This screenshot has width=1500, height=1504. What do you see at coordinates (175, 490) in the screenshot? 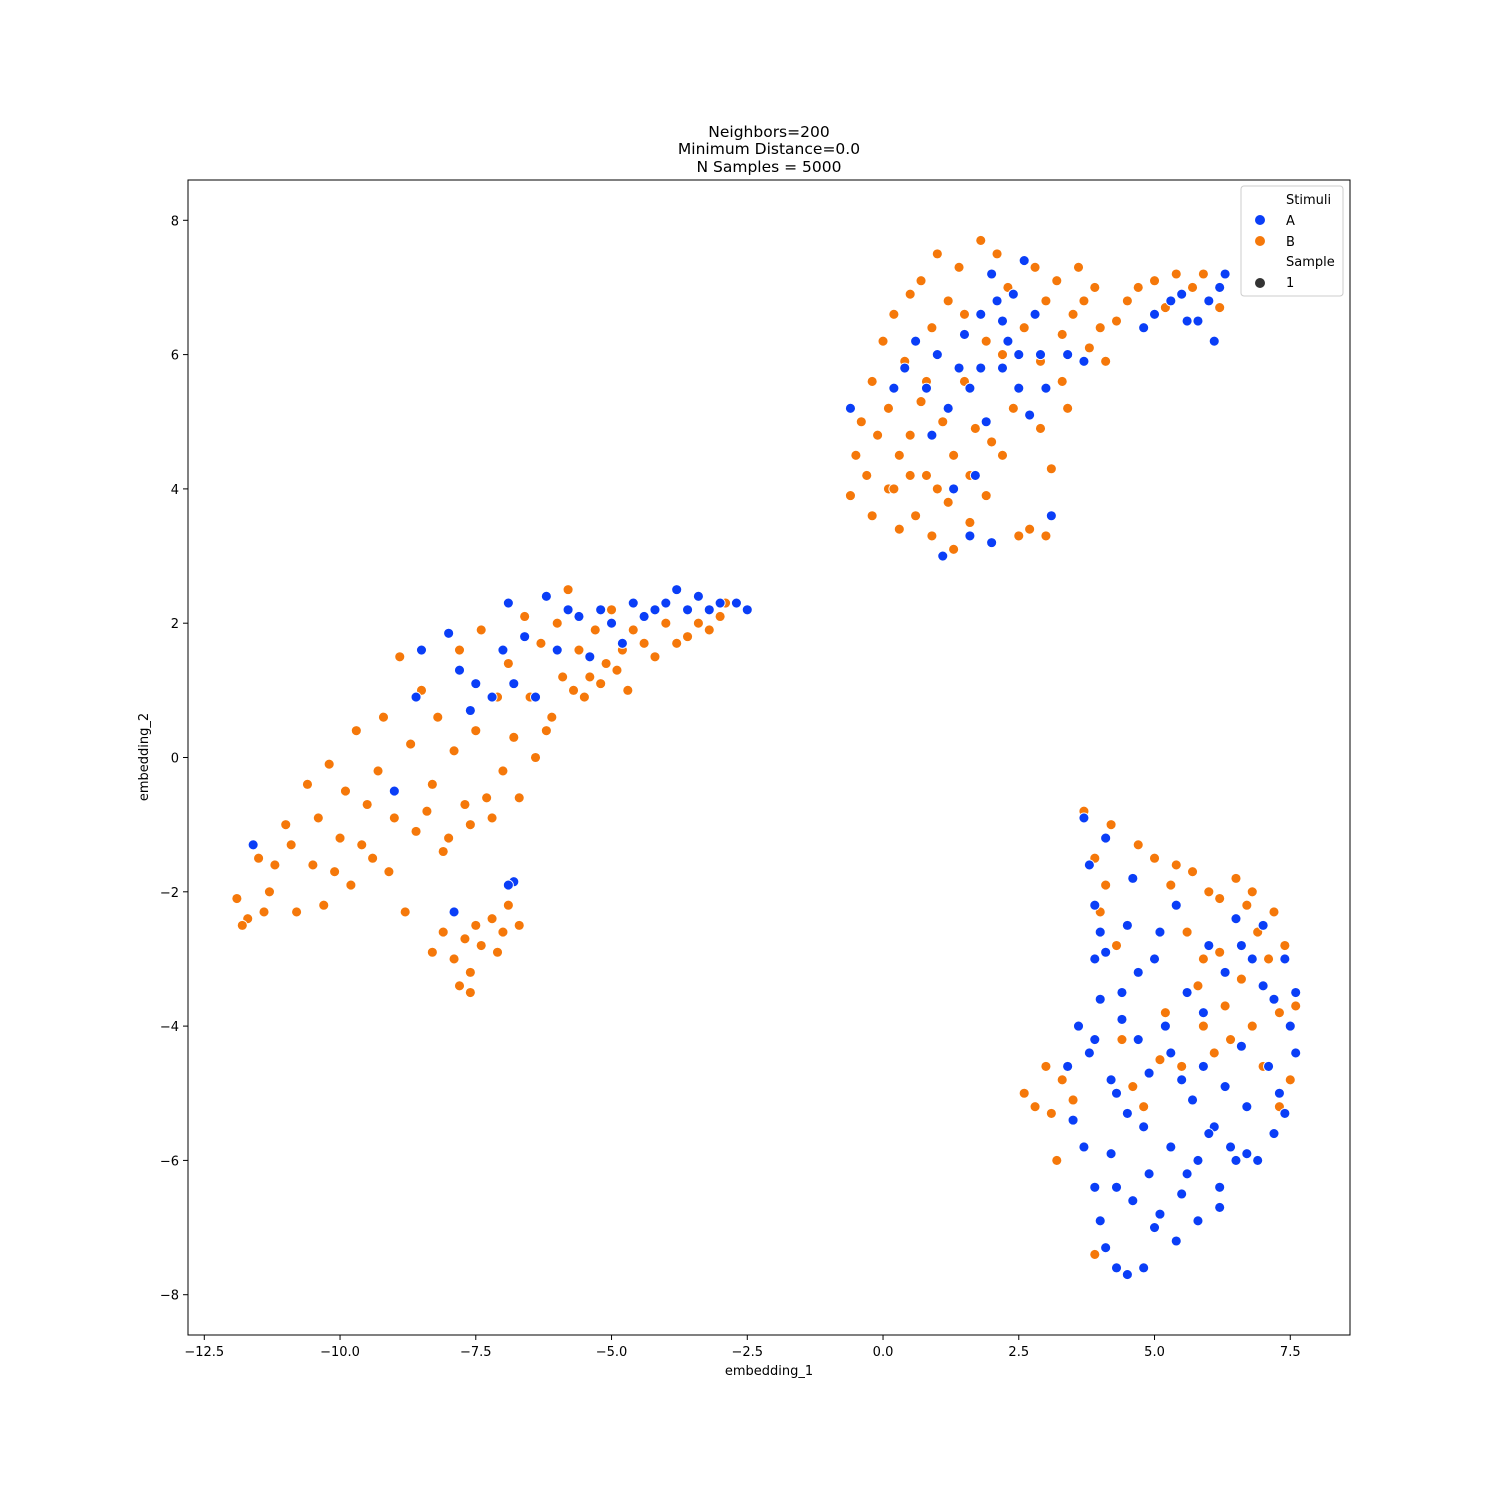
I see `y-tick-label: 4` at bounding box center [175, 490].